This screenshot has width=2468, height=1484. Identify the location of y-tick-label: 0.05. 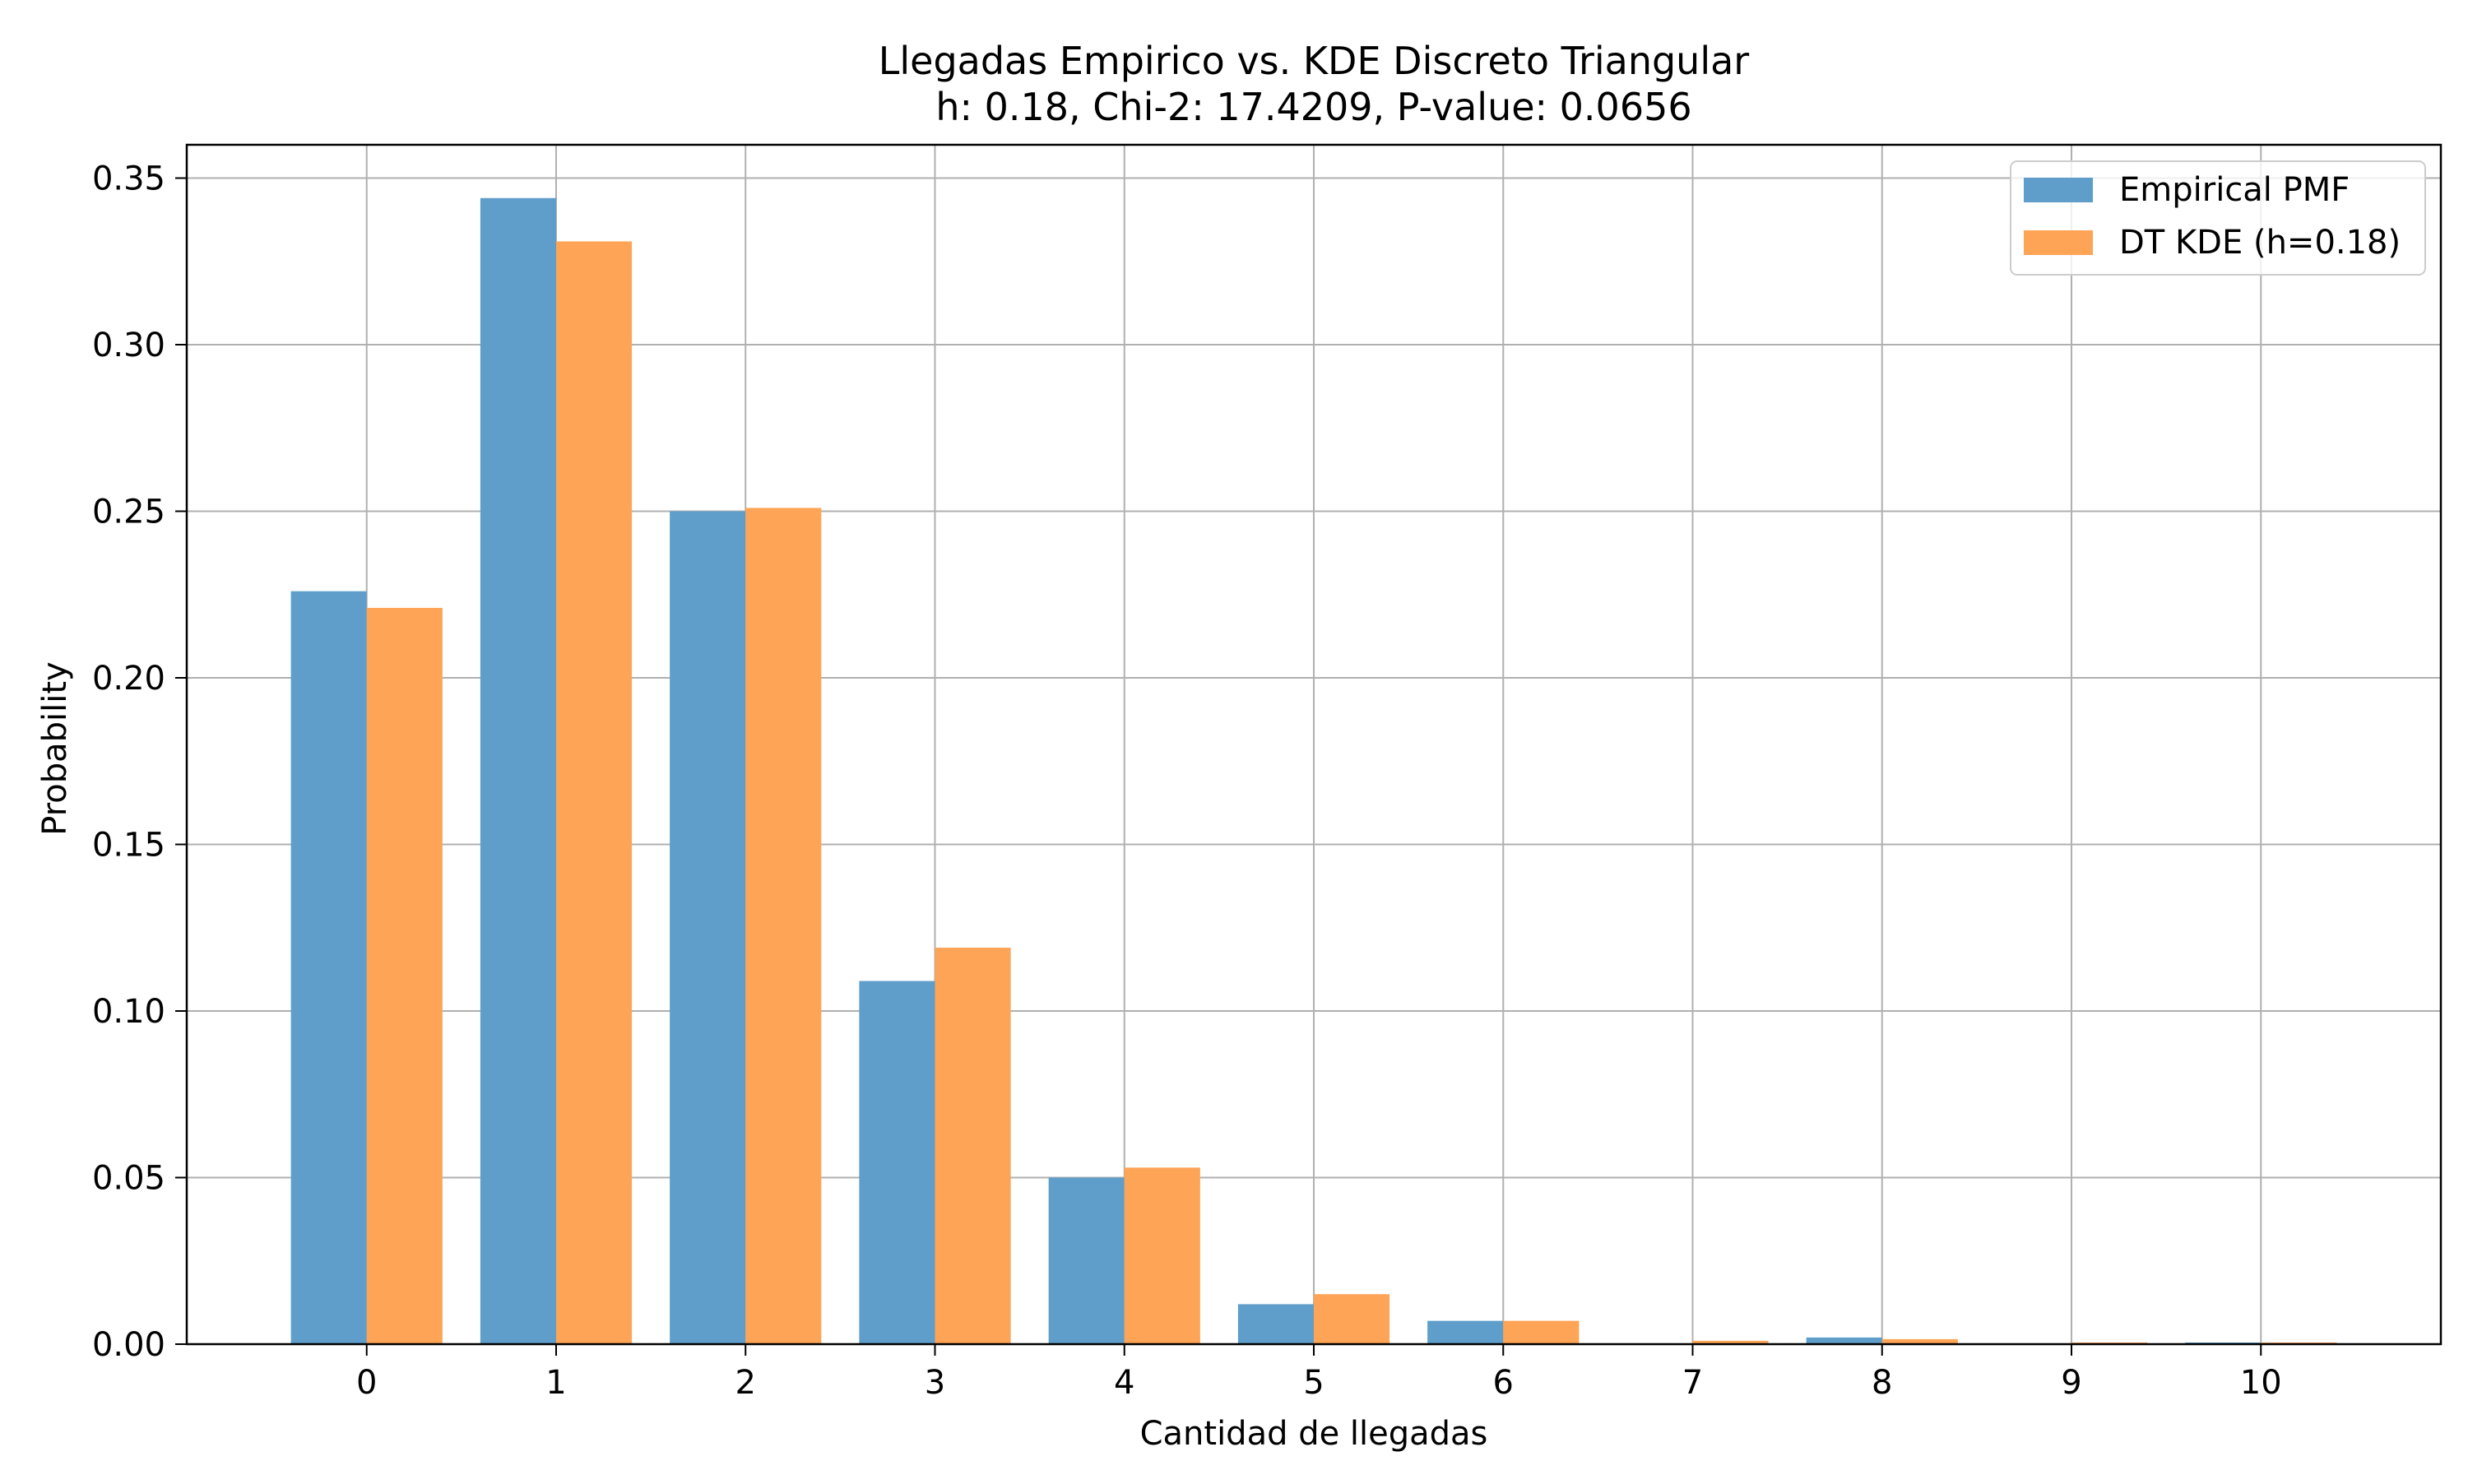
(128, 1179).